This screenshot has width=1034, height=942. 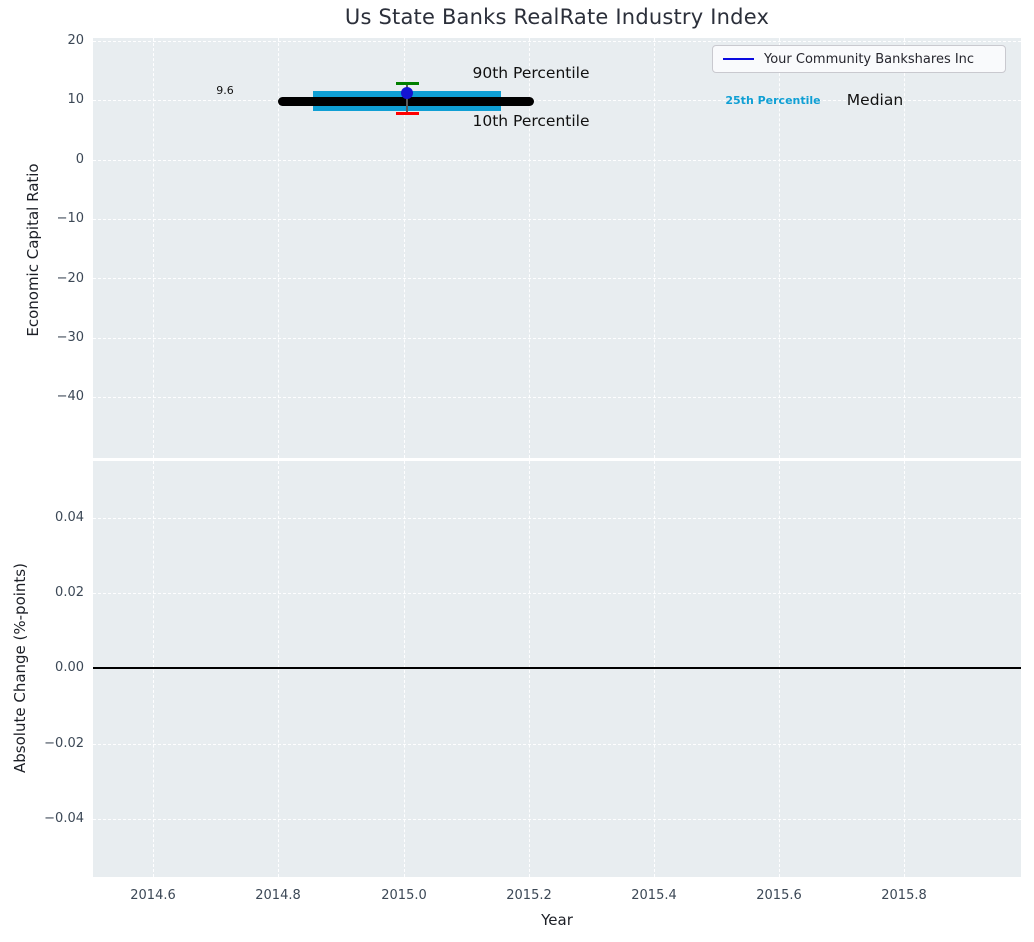 What do you see at coordinates (904, 895) in the screenshot?
I see `x-tick-label: 2015.8` at bounding box center [904, 895].